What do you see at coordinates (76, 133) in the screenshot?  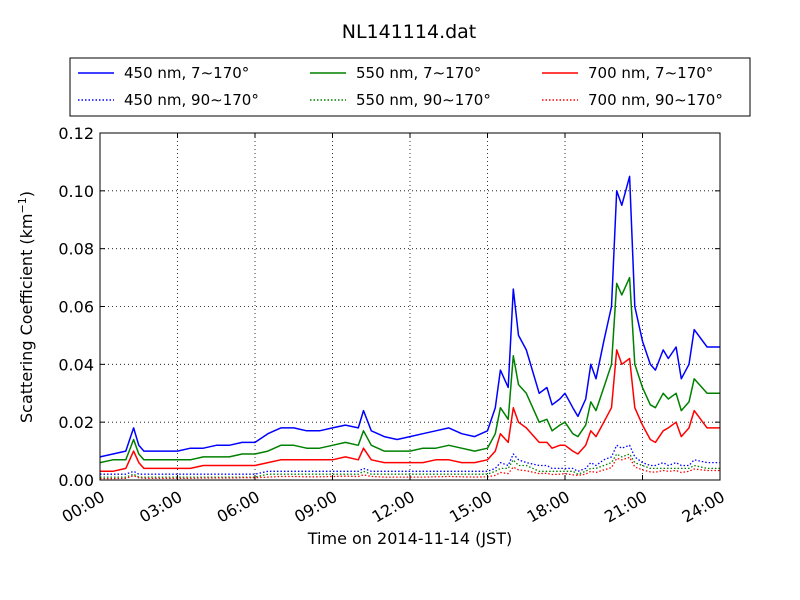 I see `y-tick-label: 0.12` at bounding box center [76, 133].